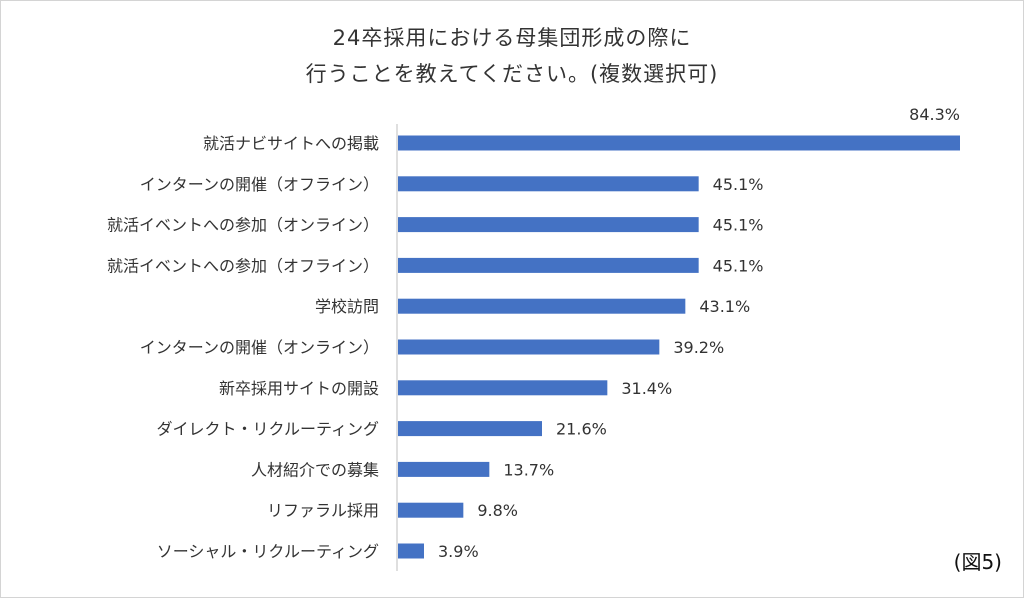 The height and width of the screenshot is (598, 1024). What do you see at coordinates (698, 347) in the screenshot?
I see `value-label: 39.2%` at bounding box center [698, 347].